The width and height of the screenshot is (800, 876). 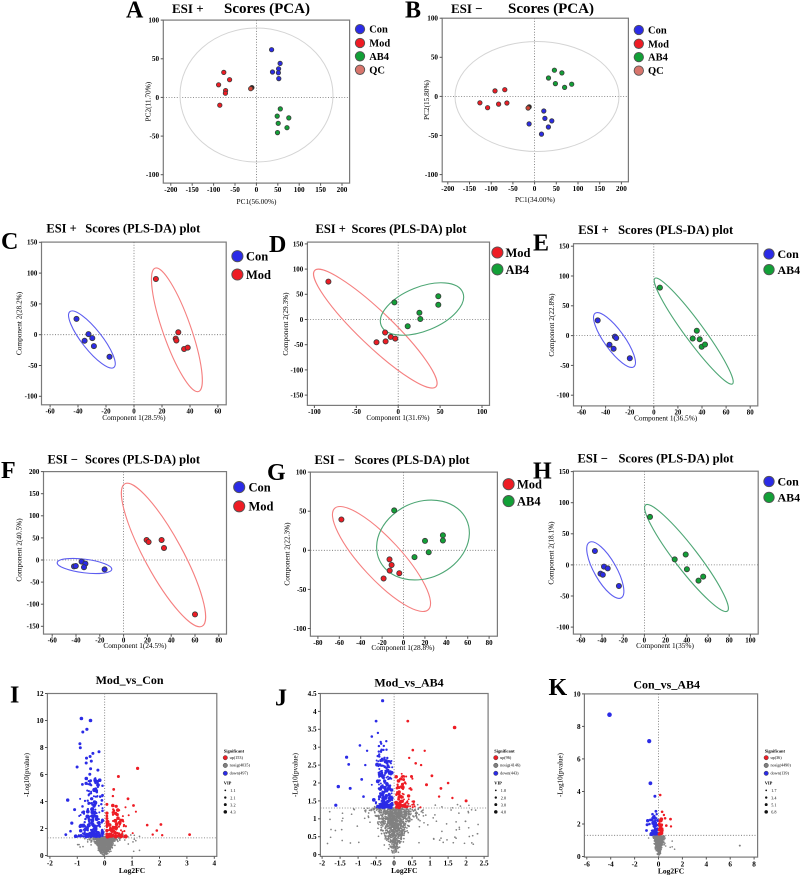 What do you see at coordinates (232, 790) in the screenshot?
I see `svg-text: 1.1` at bounding box center [232, 790].